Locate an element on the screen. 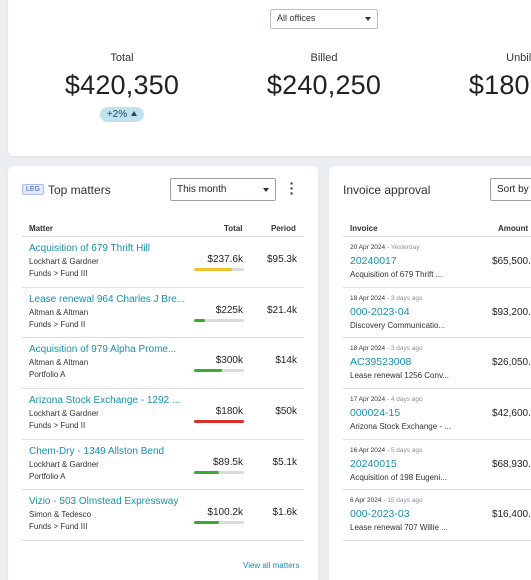 This screenshot has height=580, width=531. matter-period: $14k is located at coordinates (286, 361).